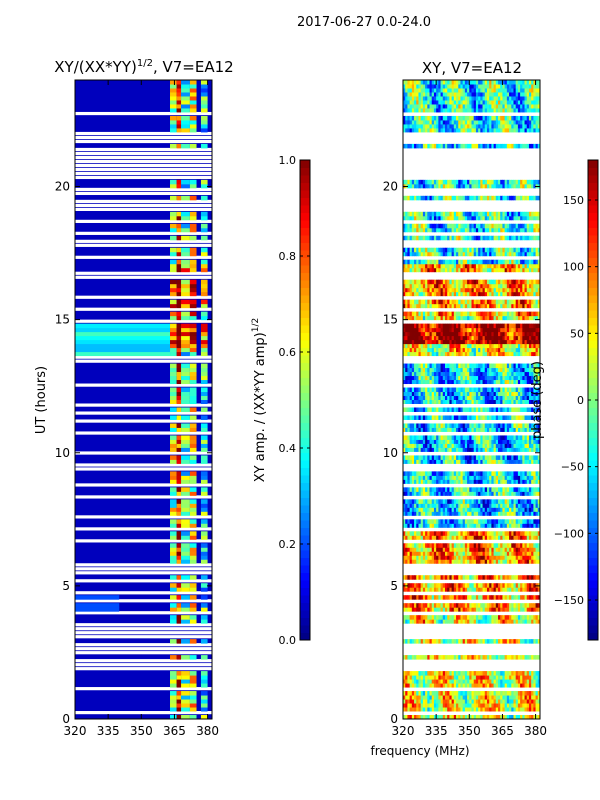  What do you see at coordinates (572, 467) in the screenshot?
I see `colorbar-tick-label: −50` at bounding box center [572, 467].